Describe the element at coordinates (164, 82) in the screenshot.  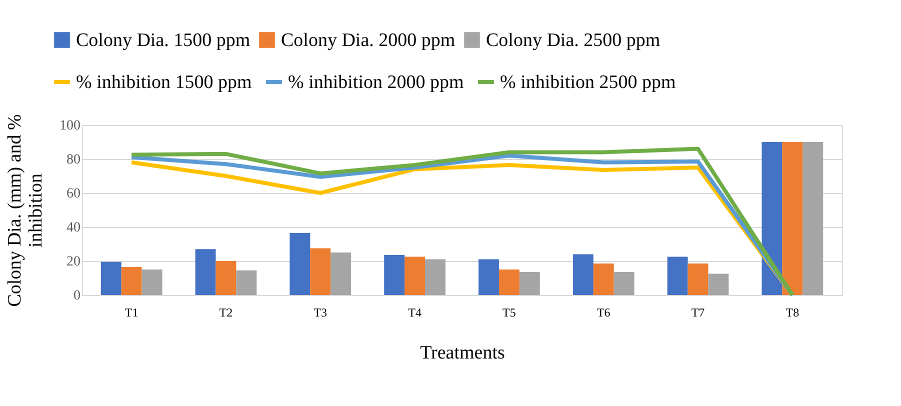
I see `legend-label: % inhibition 1500 ppm` at that location.